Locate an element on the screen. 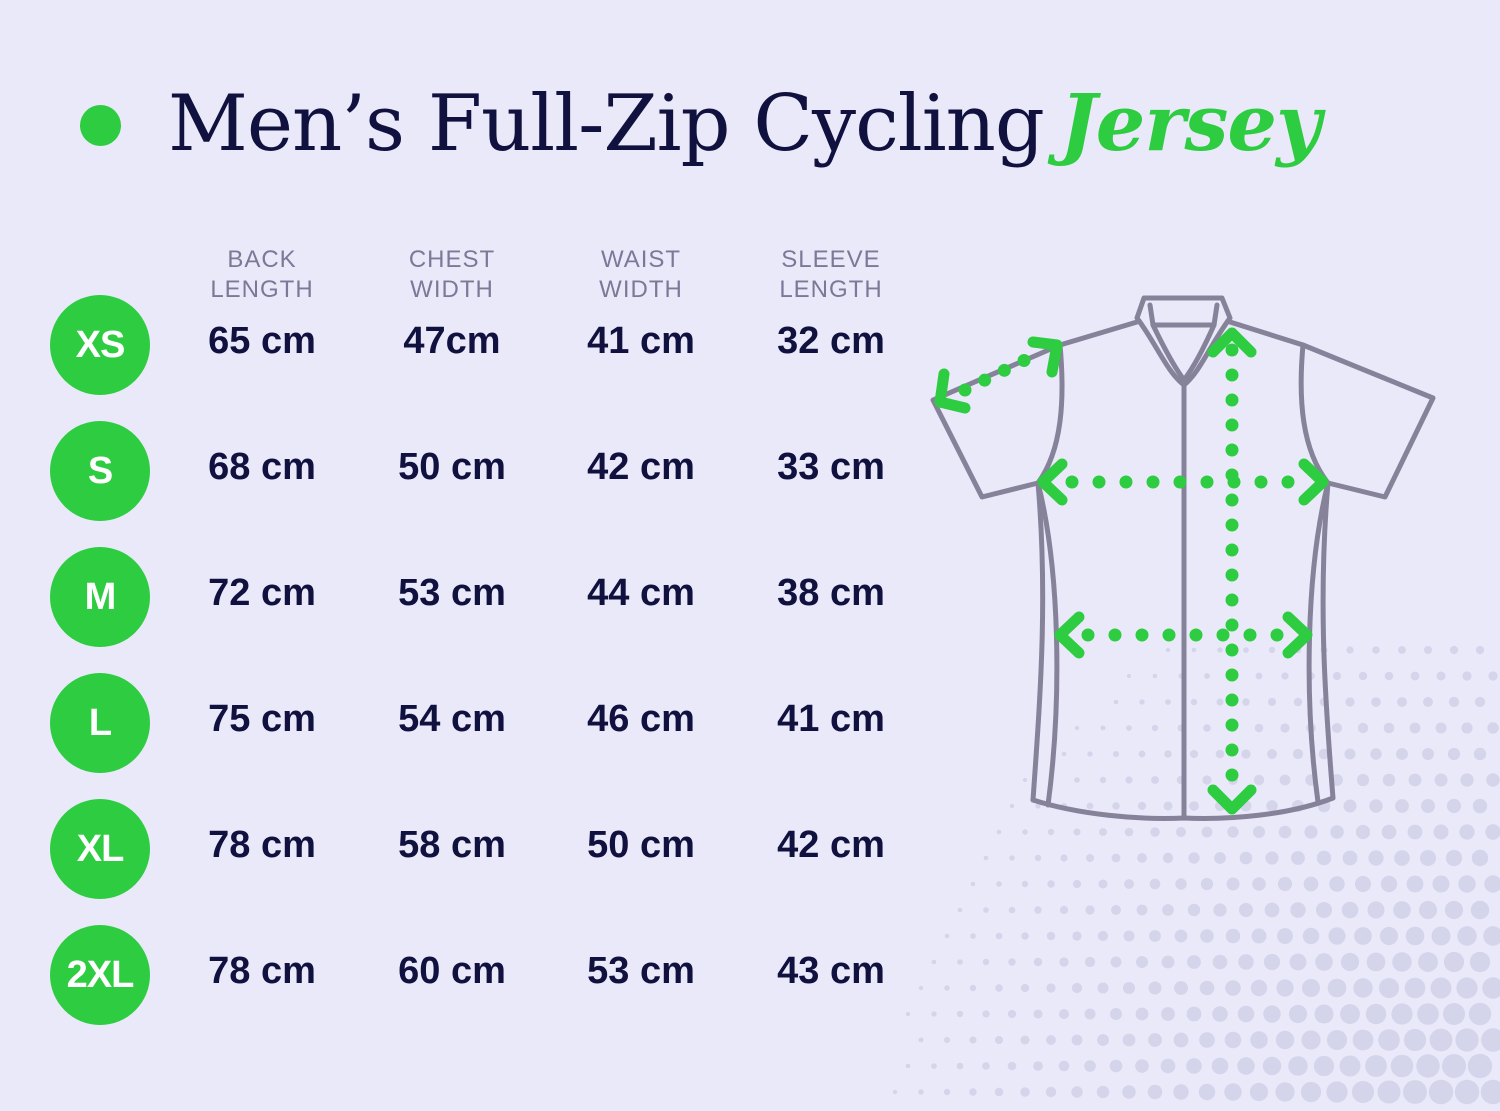 Image resolution: width=1500 pixels, height=1111 pixels. measurement-markers is located at coordinates (1131, 571).